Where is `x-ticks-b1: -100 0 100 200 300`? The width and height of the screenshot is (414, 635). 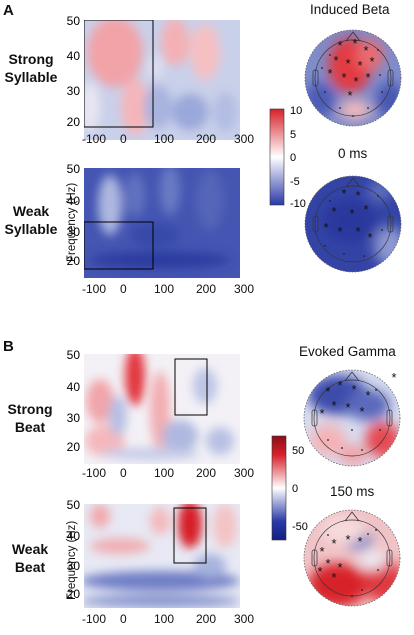
x-ticks-b1: -100 0 100 200 300 is located at coordinates (168, 474).